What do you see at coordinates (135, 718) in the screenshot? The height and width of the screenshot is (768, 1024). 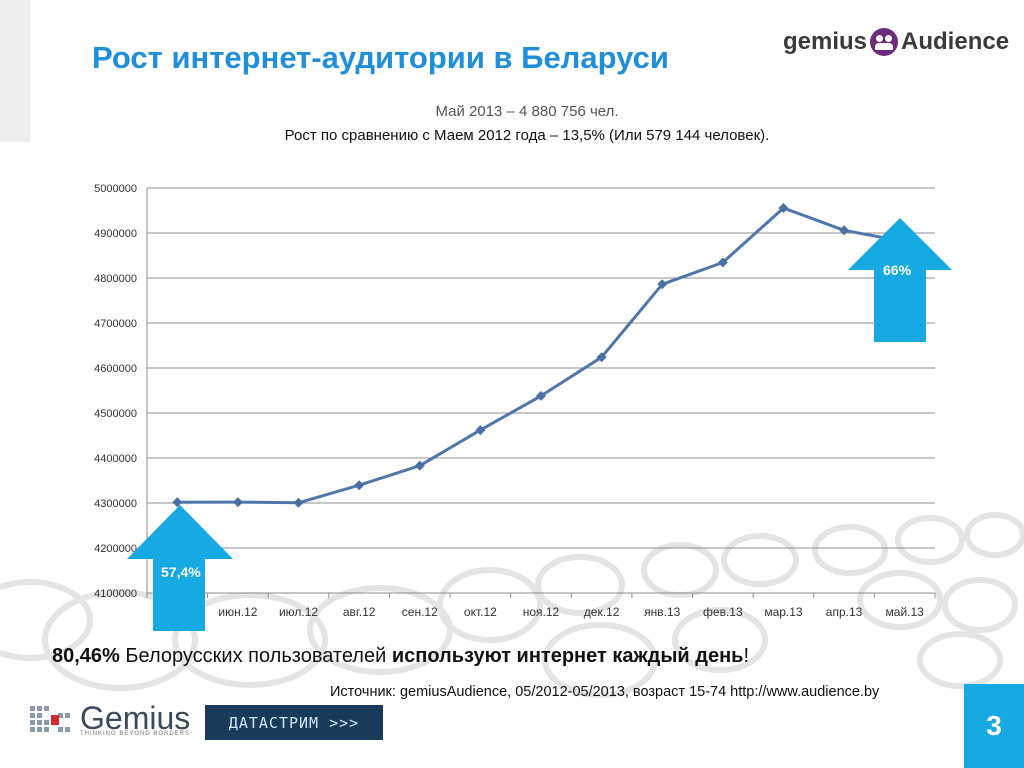 I see `gemius-logo-text: Gemius` at bounding box center [135, 718].